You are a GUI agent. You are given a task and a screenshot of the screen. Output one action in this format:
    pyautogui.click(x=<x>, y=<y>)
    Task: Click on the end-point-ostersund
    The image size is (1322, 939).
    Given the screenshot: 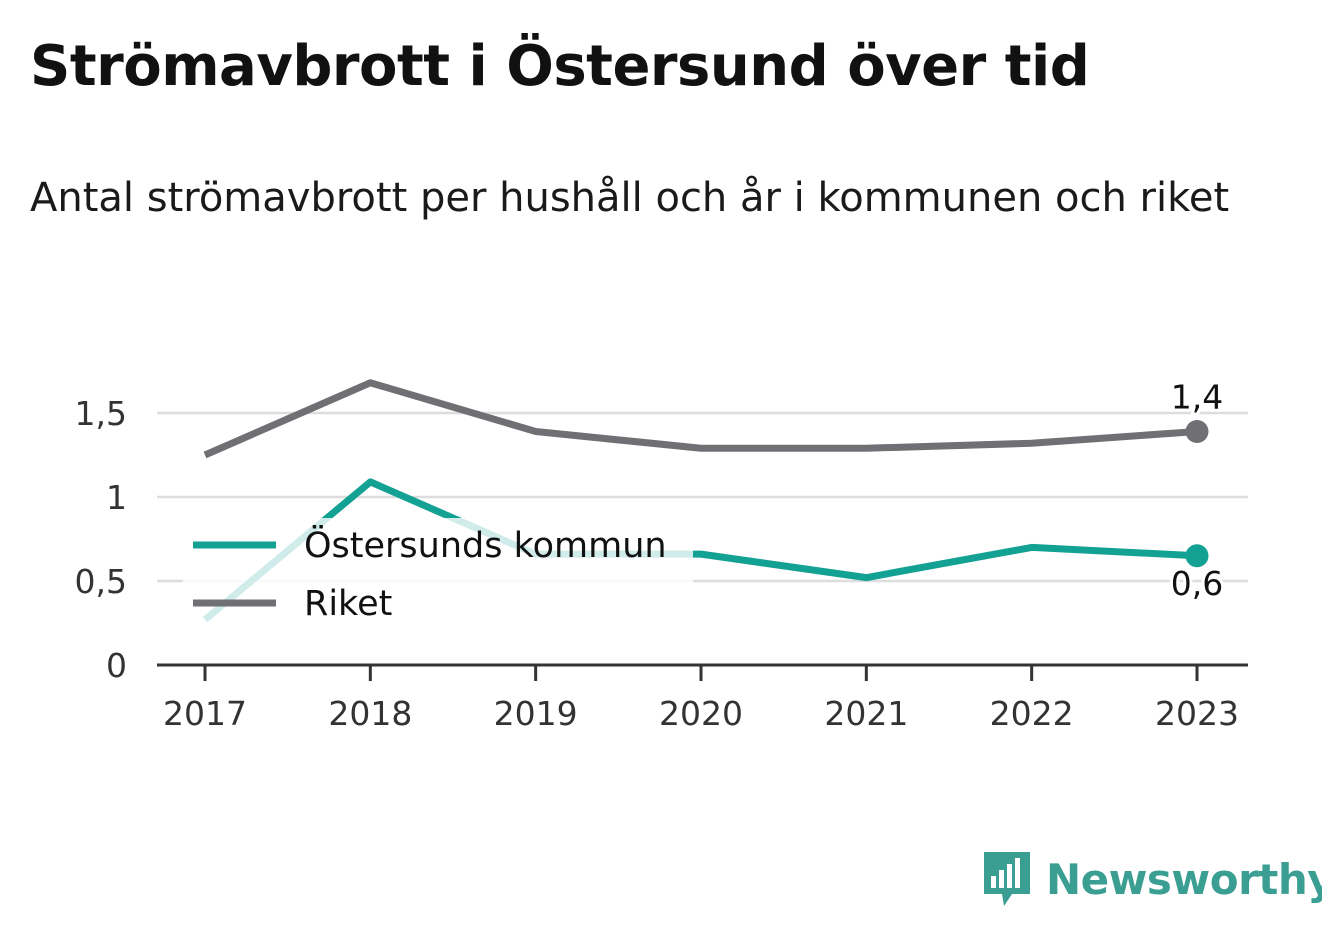 What is the action you would take?
    pyautogui.click(x=1197, y=556)
    